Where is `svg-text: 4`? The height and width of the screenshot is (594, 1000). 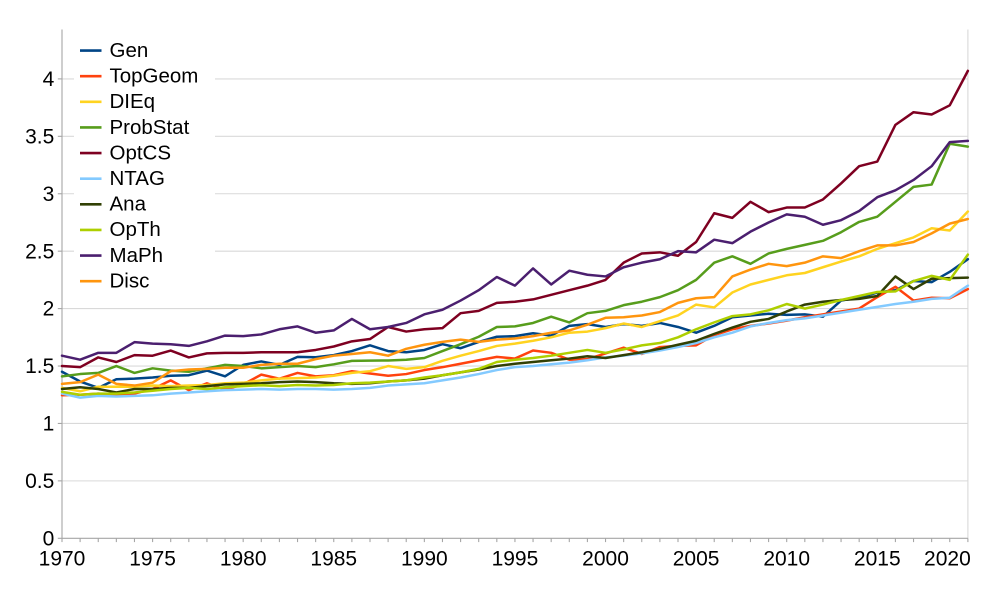 svg-text: 4 is located at coordinates (49, 79).